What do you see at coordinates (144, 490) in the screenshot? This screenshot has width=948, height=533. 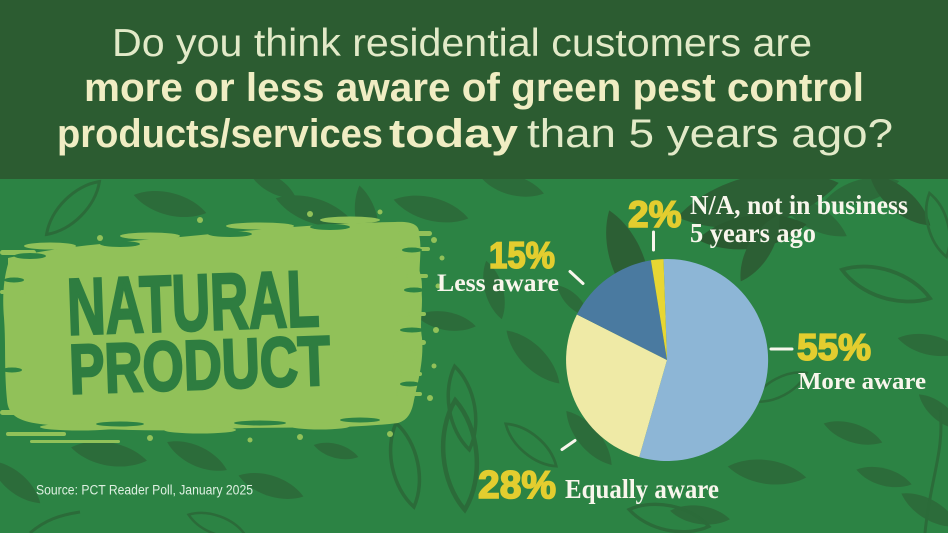 I see `svg-text:Source: PCT Reader Poll, Janua: Source: PCT Reader Poll, January 2025` at bounding box center [144, 490].